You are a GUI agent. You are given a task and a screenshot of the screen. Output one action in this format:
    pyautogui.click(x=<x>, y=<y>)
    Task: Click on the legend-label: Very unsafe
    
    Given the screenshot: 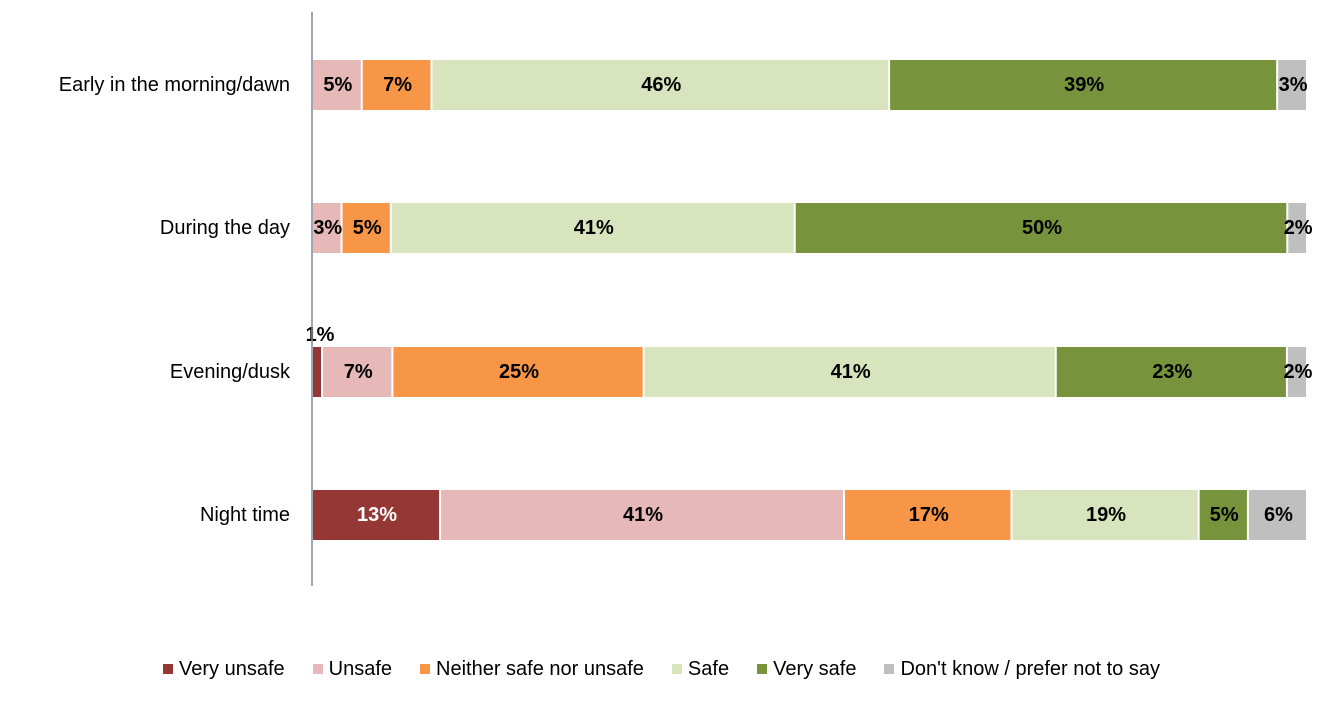 What is the action you would take?
    pyautogui.click(x=232, y=668)
    